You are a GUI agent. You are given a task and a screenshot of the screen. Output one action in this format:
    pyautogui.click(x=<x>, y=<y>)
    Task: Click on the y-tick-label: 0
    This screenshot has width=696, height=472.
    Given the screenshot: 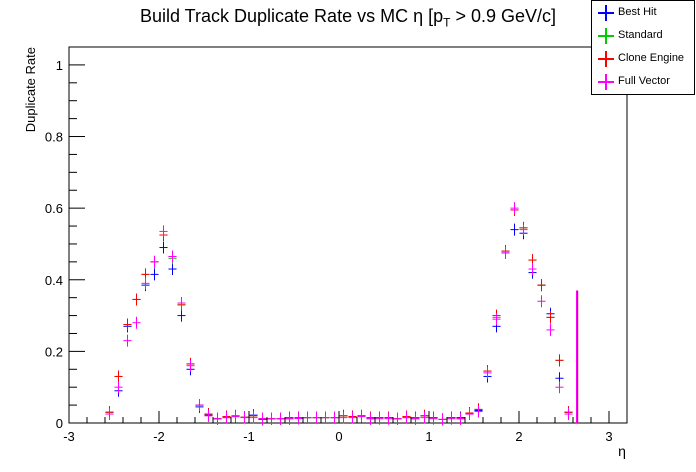 What is the action you would take?
    pyautogui.click(x=59, y=423)
    